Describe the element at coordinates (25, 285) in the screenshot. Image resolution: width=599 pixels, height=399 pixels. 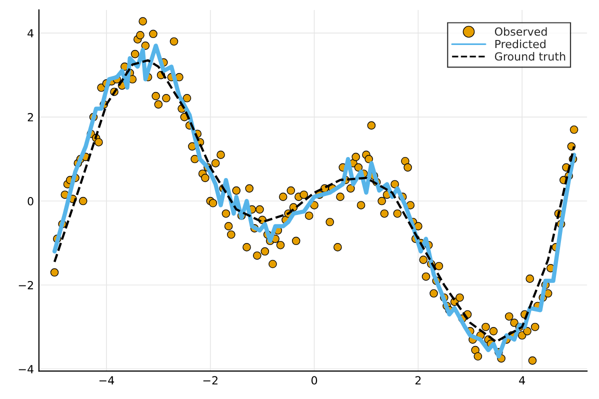
I see `y-tick-label: −2` at that location.